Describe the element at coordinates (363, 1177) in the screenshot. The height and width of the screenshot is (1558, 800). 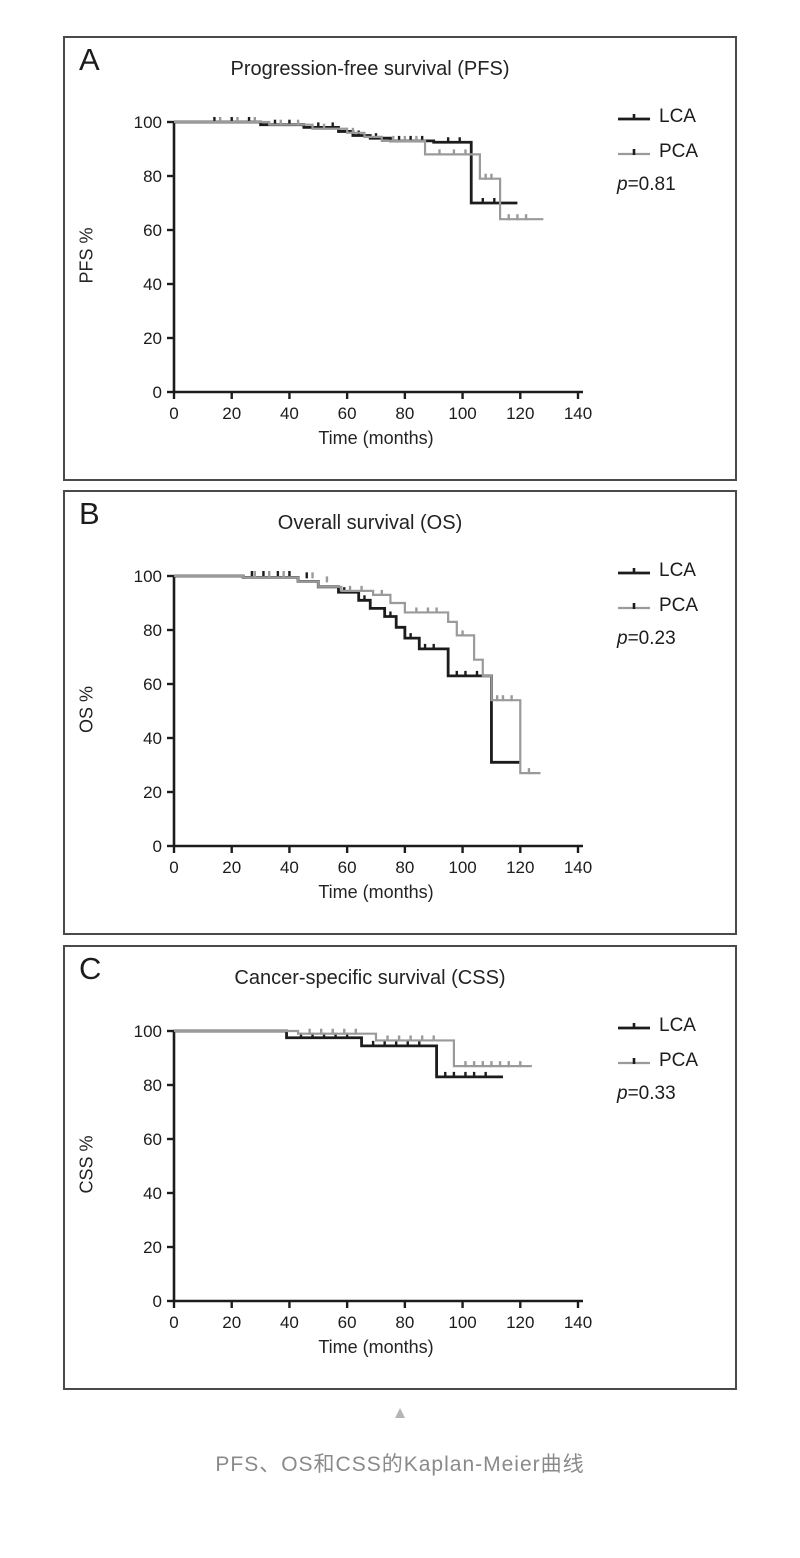
I see `css-plot-canvas: 0 20 40 60 80 100 0 20 40 60 80 100 120 140` at that location.